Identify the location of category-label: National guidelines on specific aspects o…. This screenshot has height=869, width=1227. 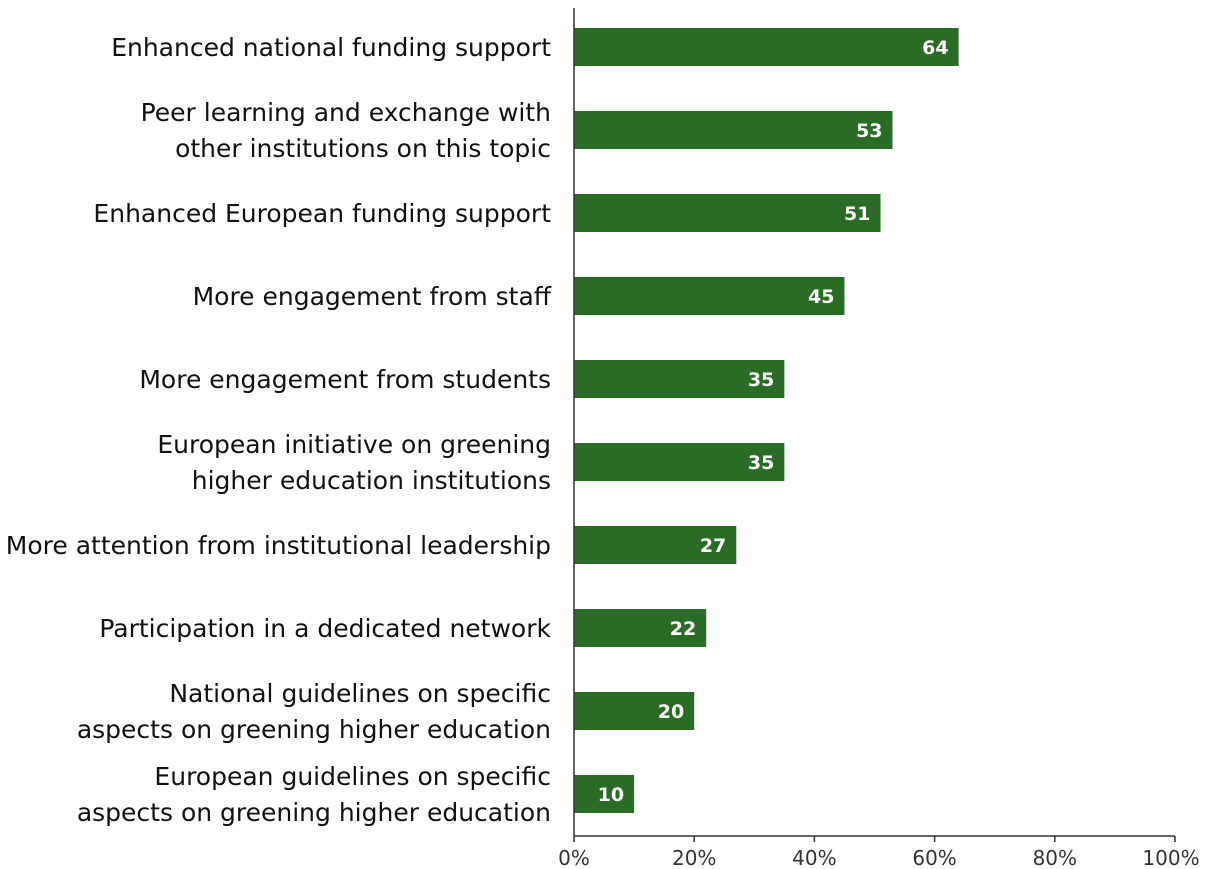
(314, 711).